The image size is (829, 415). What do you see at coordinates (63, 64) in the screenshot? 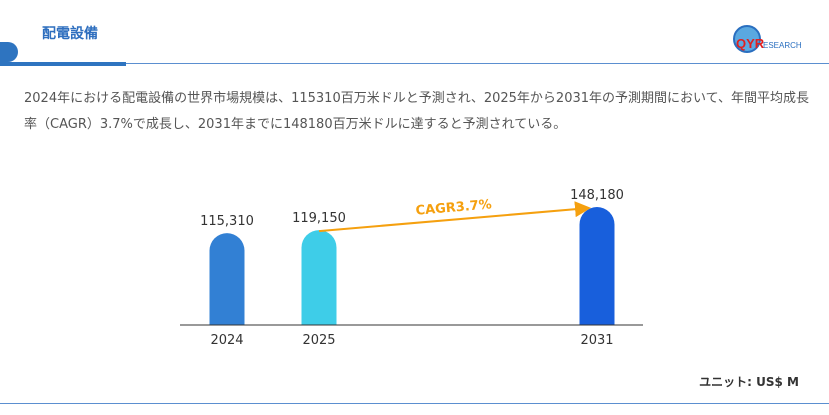
I see `header-accent-line` at bounding box center [63, 64].